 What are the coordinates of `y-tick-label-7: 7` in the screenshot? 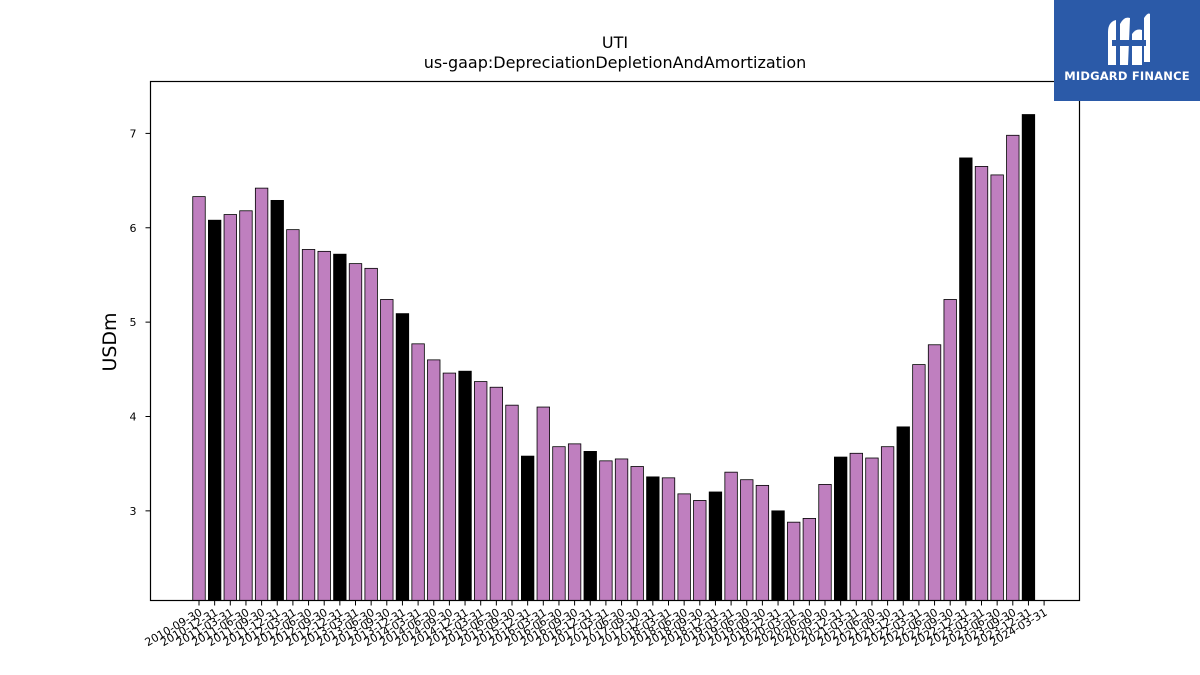 It's located at (133, 133).